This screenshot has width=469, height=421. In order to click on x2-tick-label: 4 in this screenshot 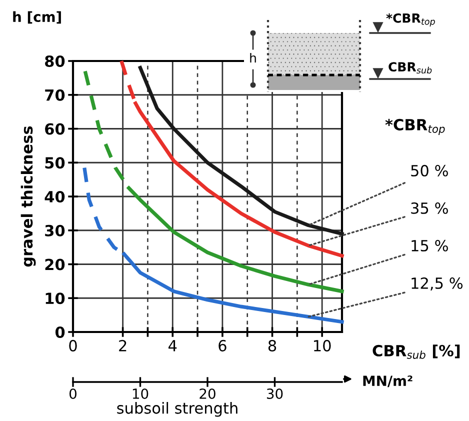, I will do `click(172, 346)`.